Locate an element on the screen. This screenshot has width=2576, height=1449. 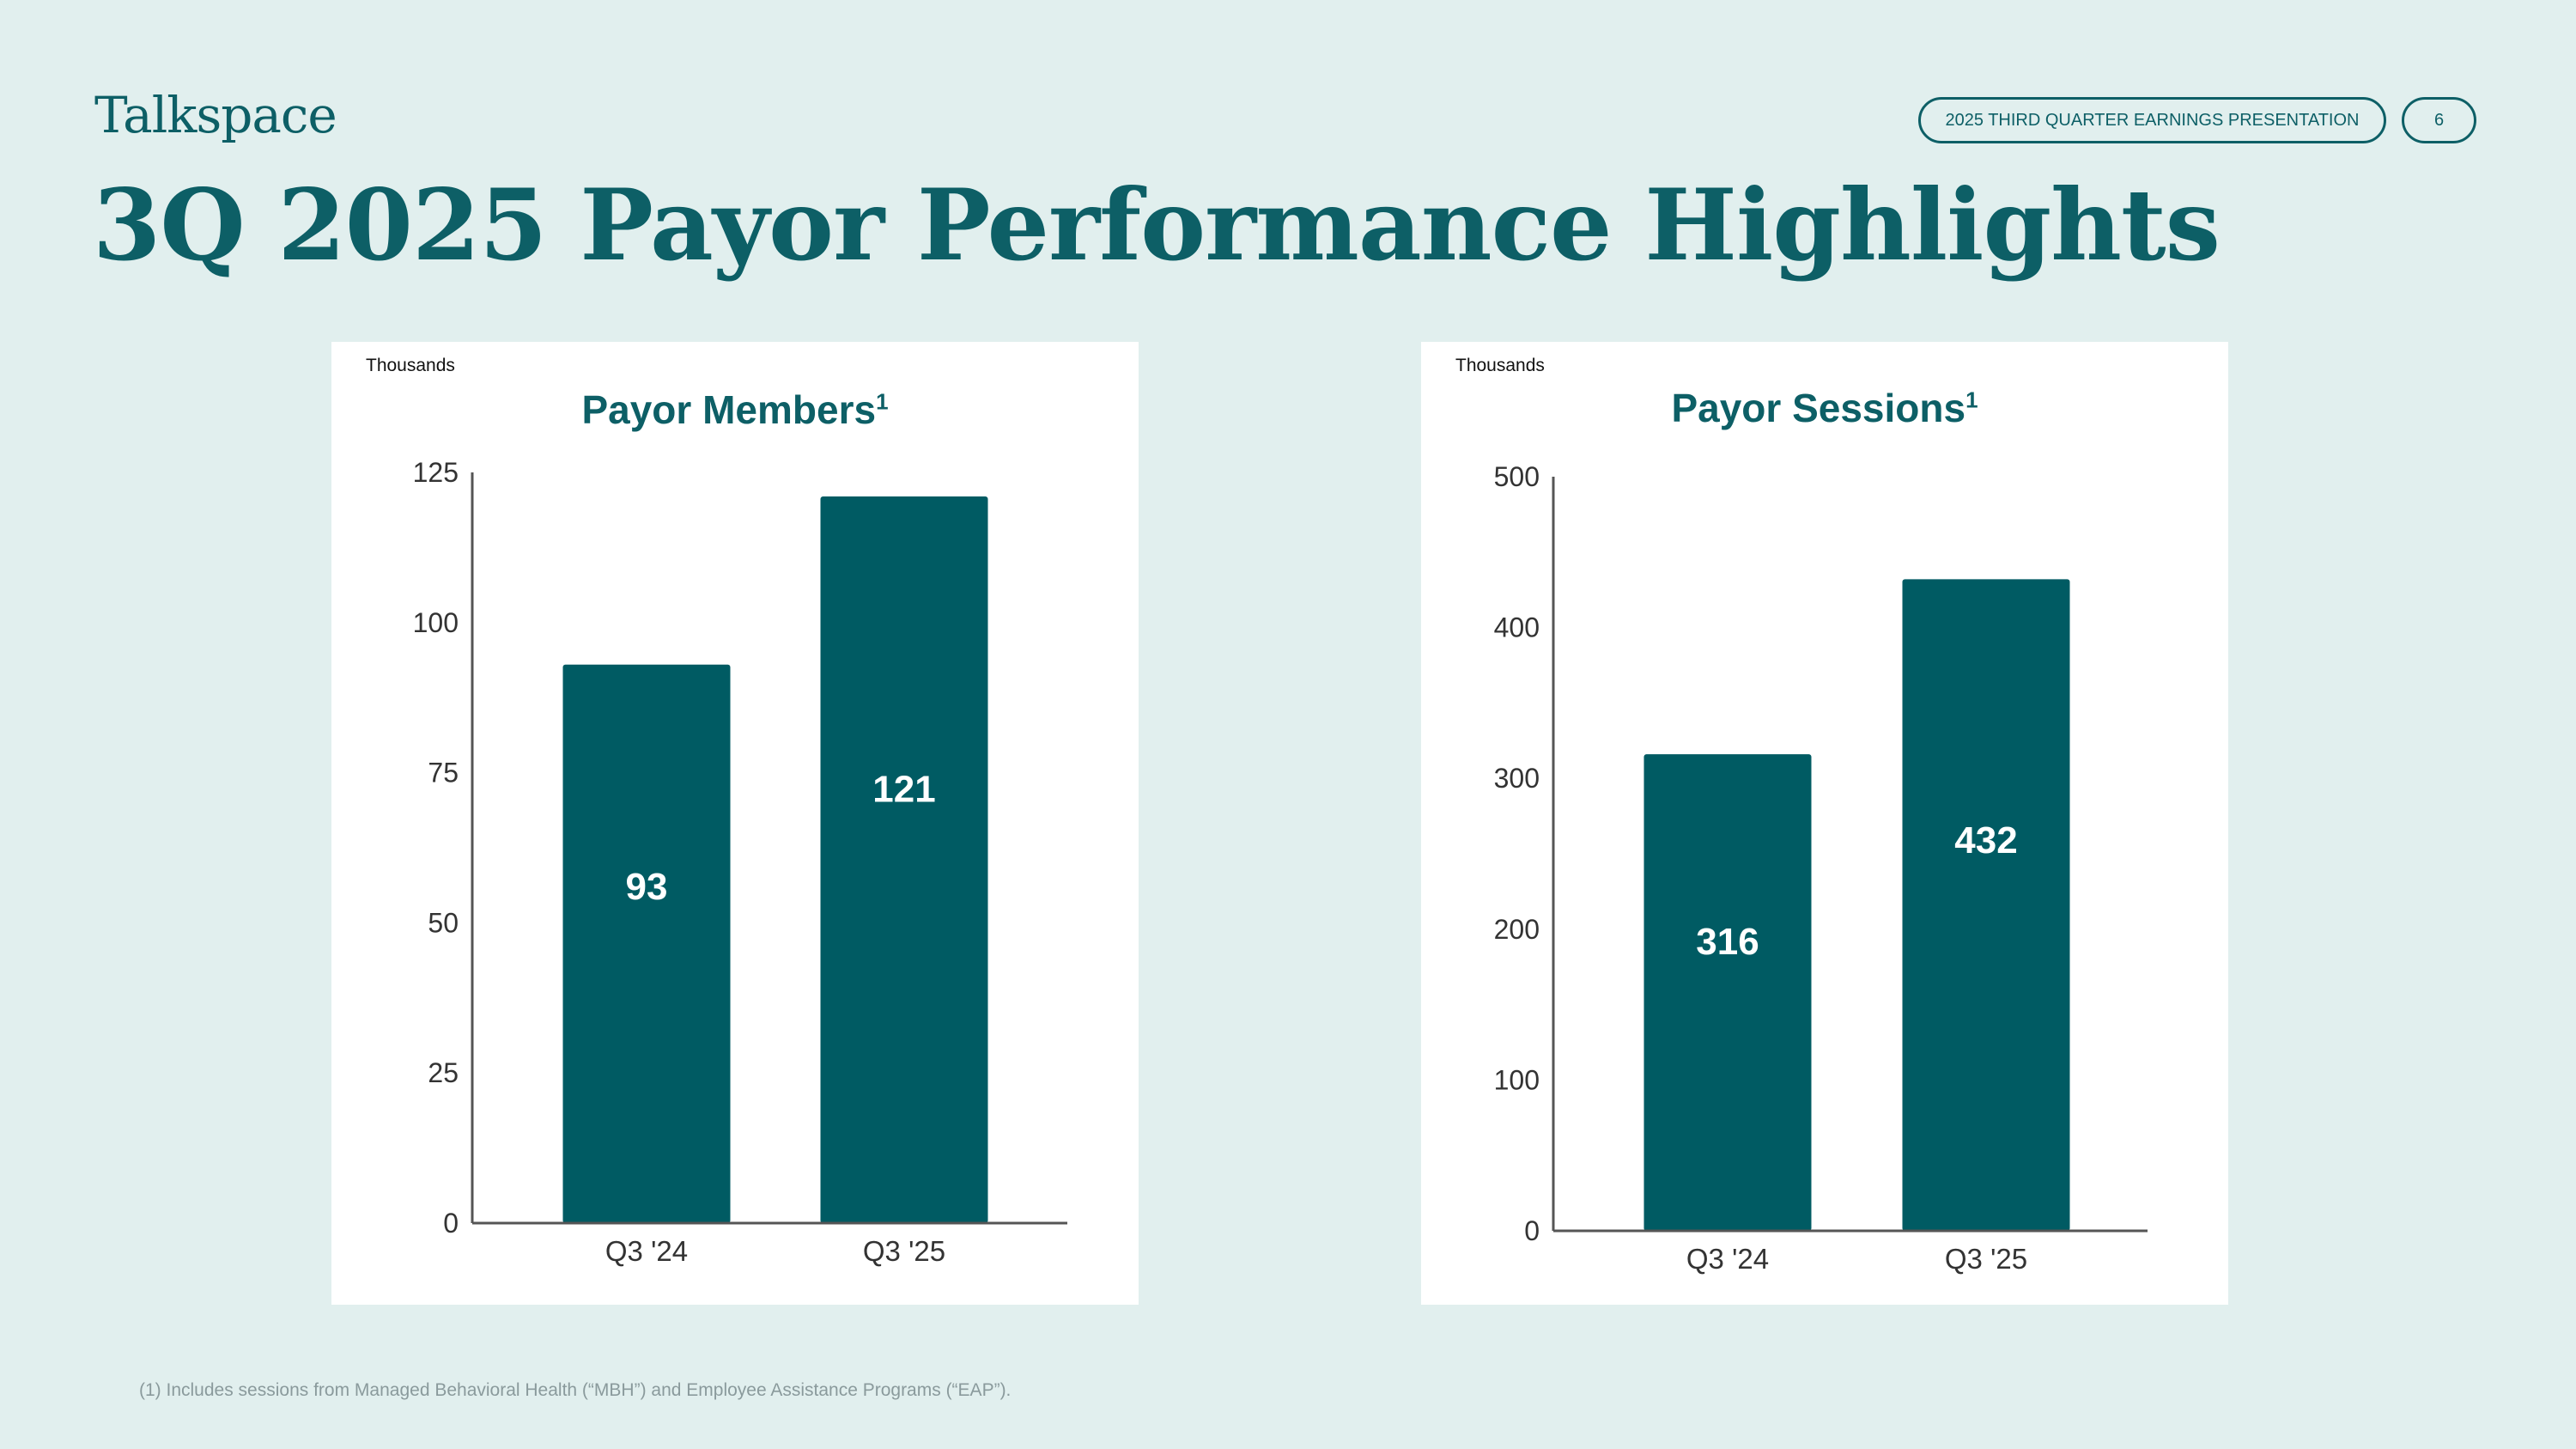
page-title: 3Q 2025 Payor Performance Highlights is located at coordinates (1157, 225).